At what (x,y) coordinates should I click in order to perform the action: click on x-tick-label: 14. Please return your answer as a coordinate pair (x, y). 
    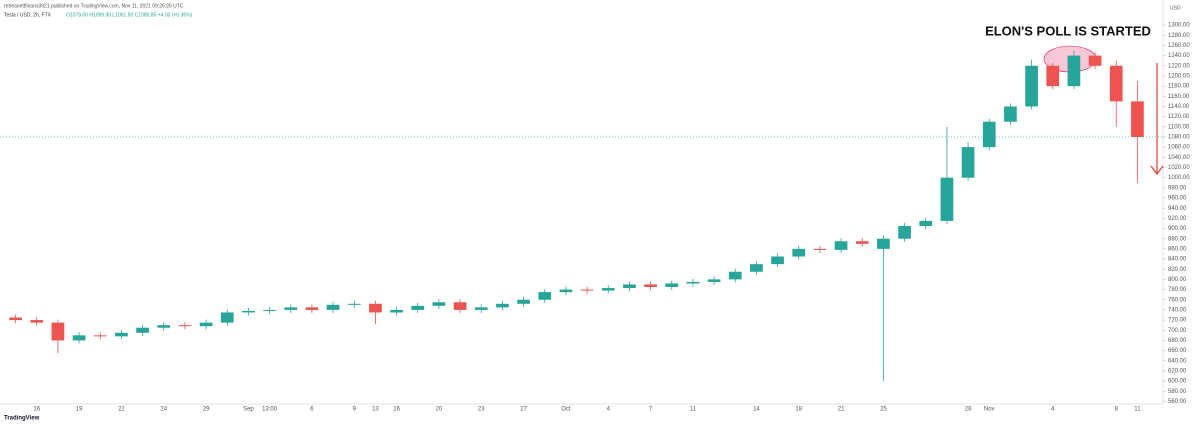
    Looking at the image, I should click on (756, 410).